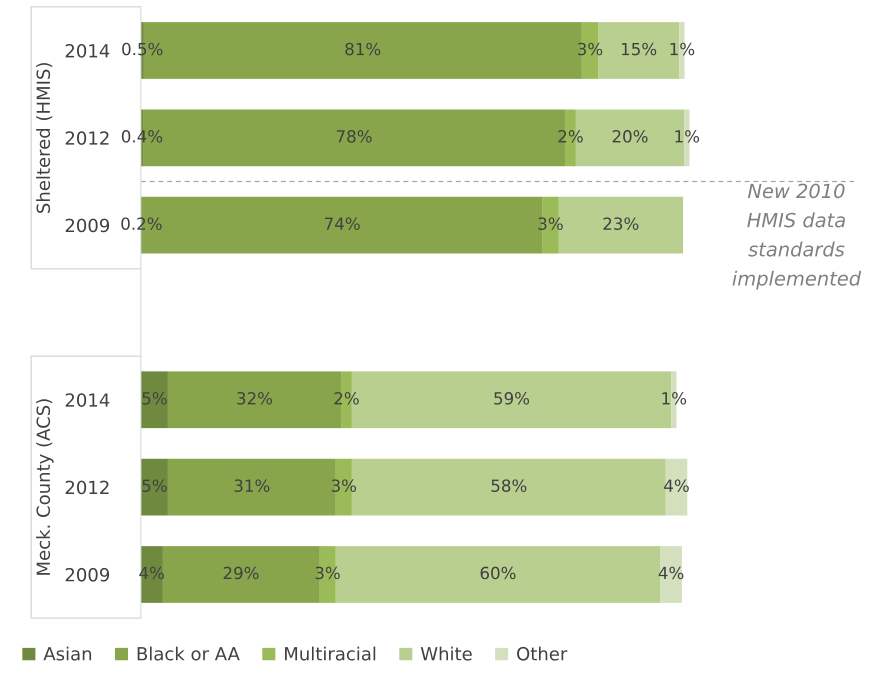 This screenshot has height=683, width=875. Describe the element at coordinates (512, 398) in the screenshot. I see `data-label: 59%` at that location.